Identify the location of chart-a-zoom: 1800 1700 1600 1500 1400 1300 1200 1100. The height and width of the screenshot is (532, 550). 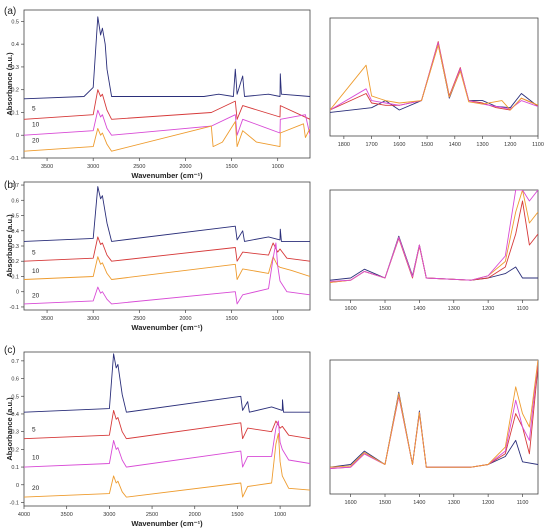
(436, 82).